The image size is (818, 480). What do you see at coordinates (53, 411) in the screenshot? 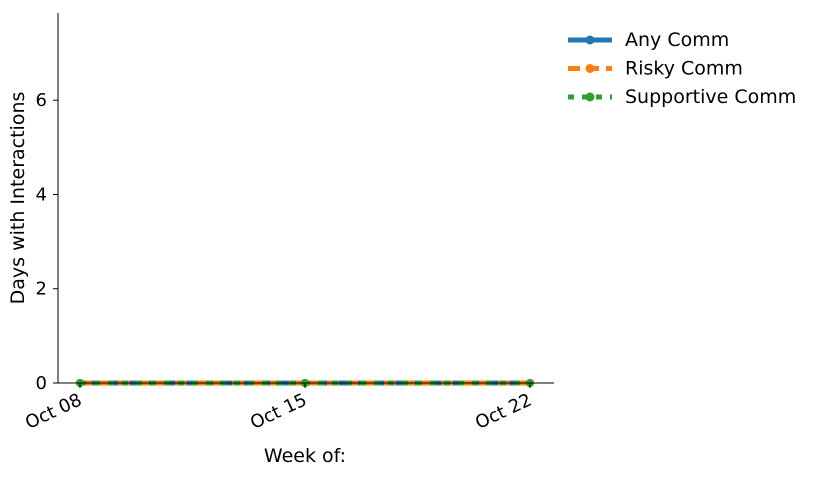
I see `x-tick-label: Oct 08` at bounding box center [53, 411].